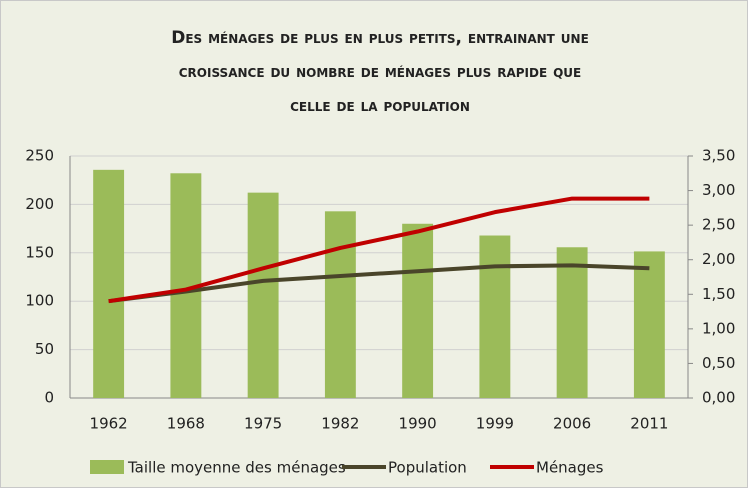 Image resolution: width=748 pixels, height=488 pixels. Describe the element at coordinates (718, 259) in the screenshot. I see `y2-tick-label: 2,00` at that location.